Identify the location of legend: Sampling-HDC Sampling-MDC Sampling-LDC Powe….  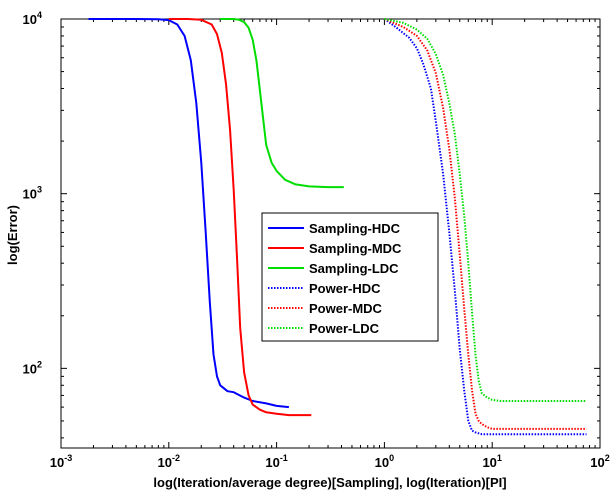
(350, 277).